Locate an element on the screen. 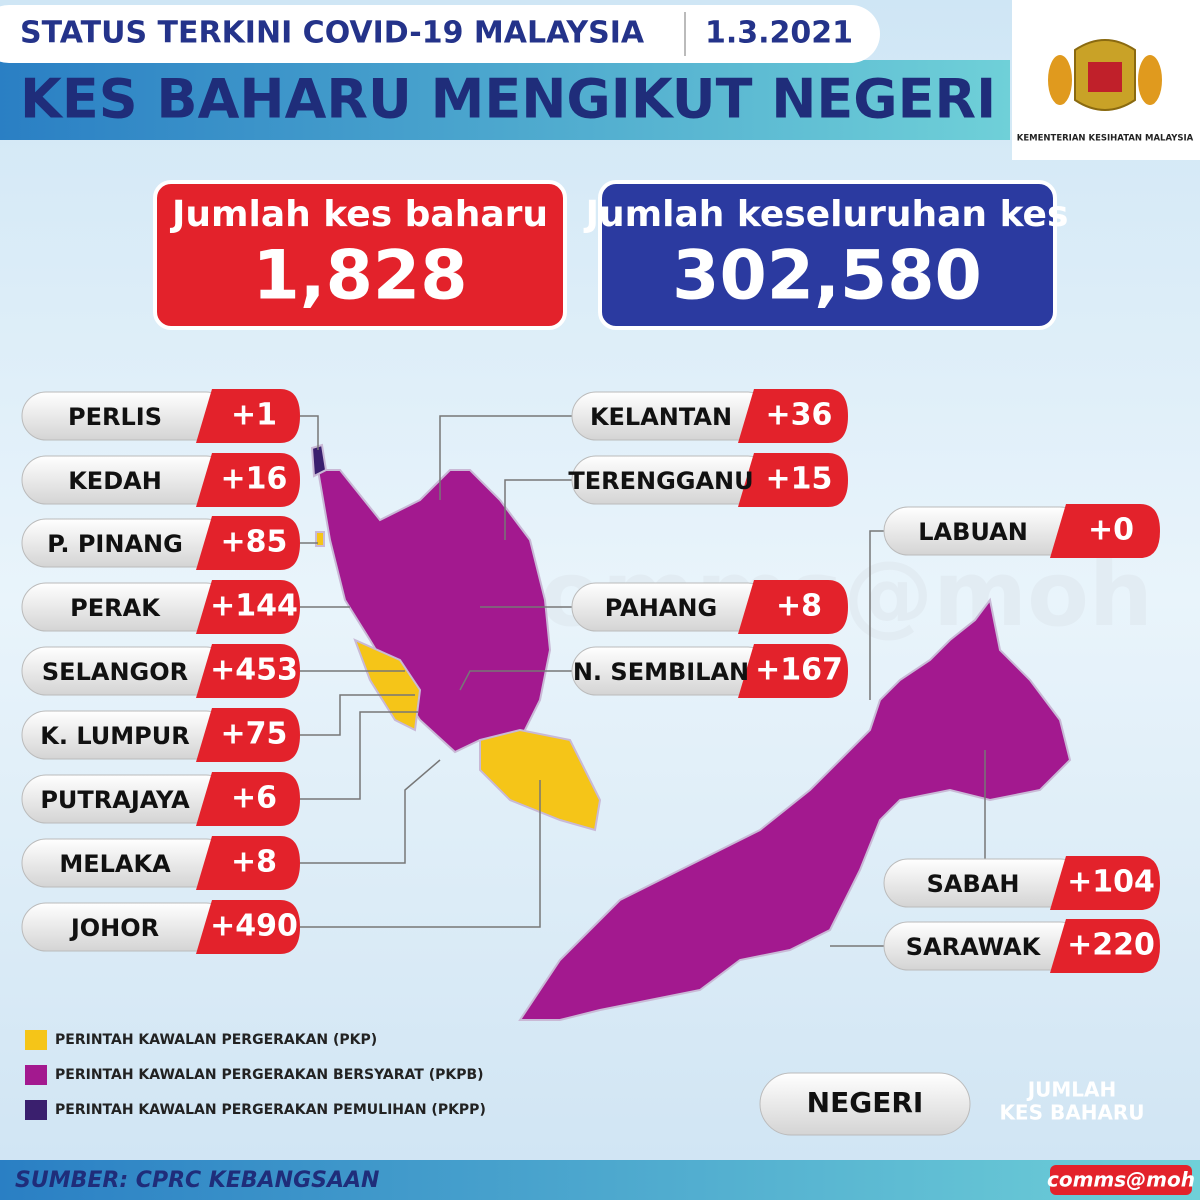  date: 1.3.2021 is located at coordinates (779, 33).